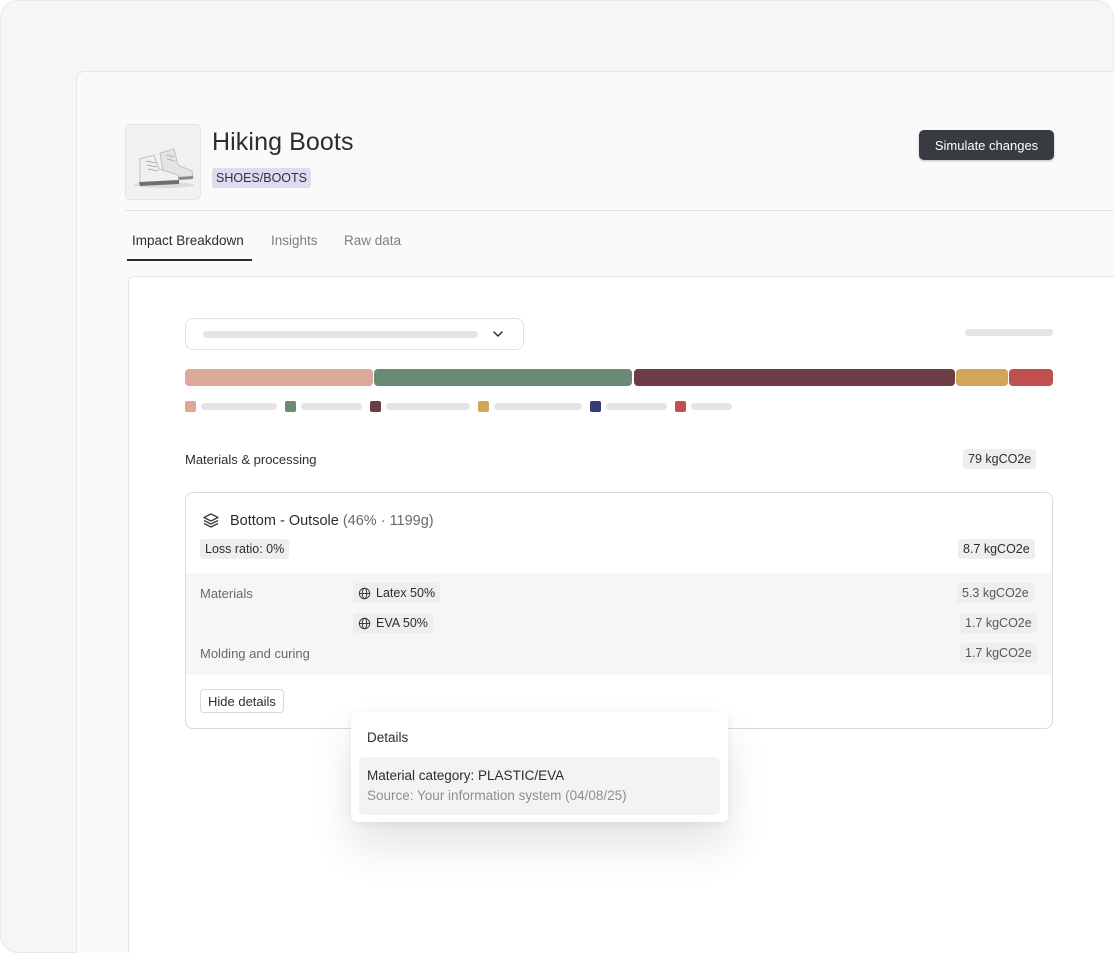 The height and width of the screenshot is (953, 1114). What do you see at coordinates (255, 653) in the screenshot?
I see `process-label: Molding and curing` at bounding box center [255, 653].